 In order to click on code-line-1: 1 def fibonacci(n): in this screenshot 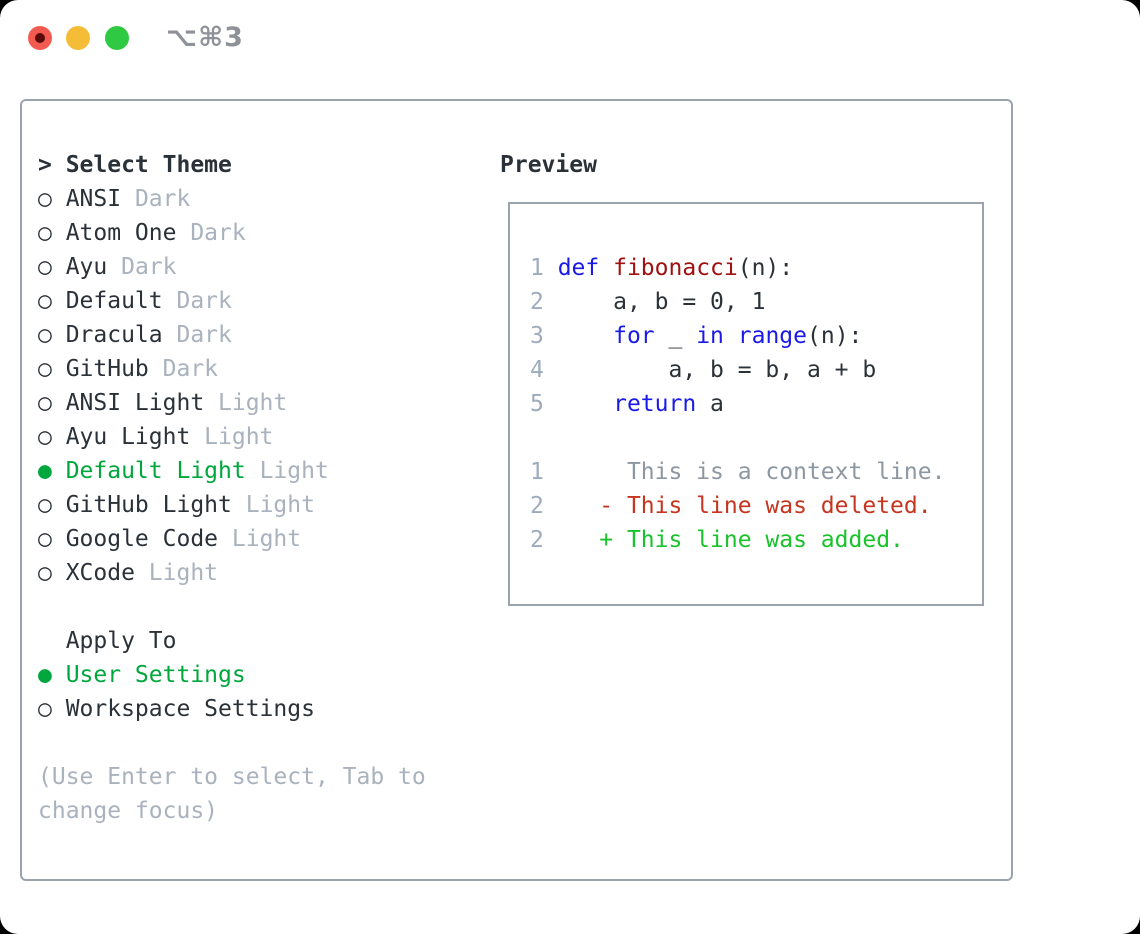, I will do `click(756, 268)`.